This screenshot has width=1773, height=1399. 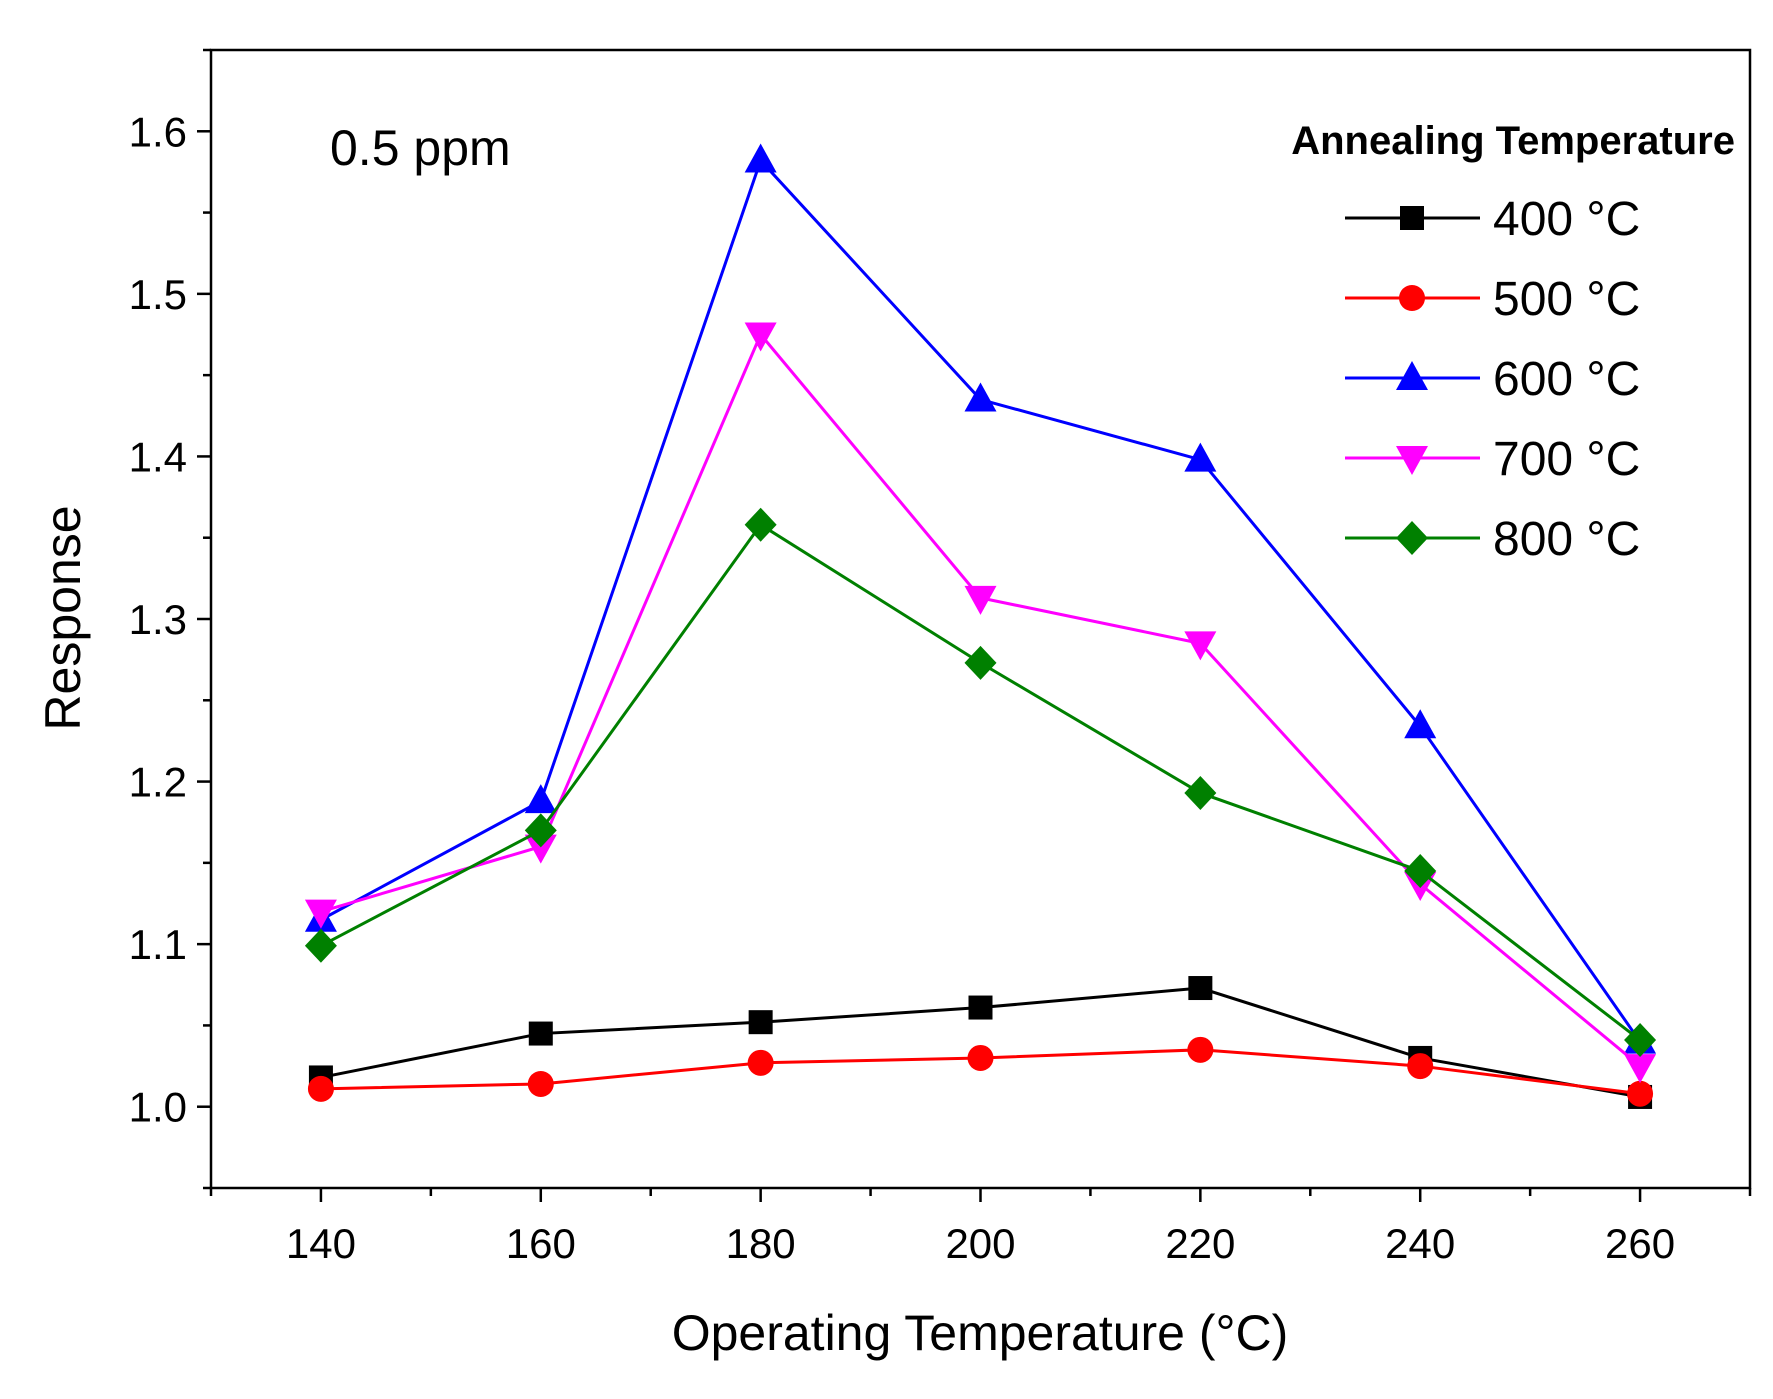 I want to click on legend-item-0: 400 °C, so click(x=1492, y=219).